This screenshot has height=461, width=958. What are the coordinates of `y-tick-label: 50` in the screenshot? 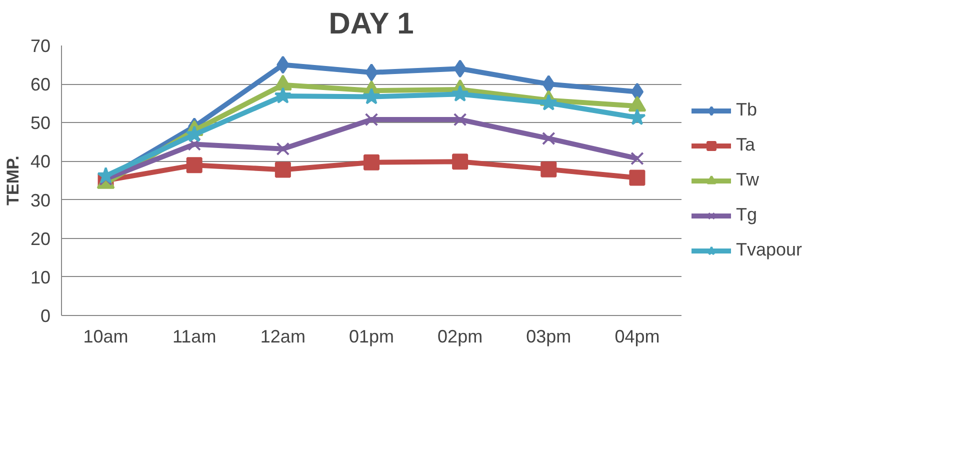 It's located at (40, 123).